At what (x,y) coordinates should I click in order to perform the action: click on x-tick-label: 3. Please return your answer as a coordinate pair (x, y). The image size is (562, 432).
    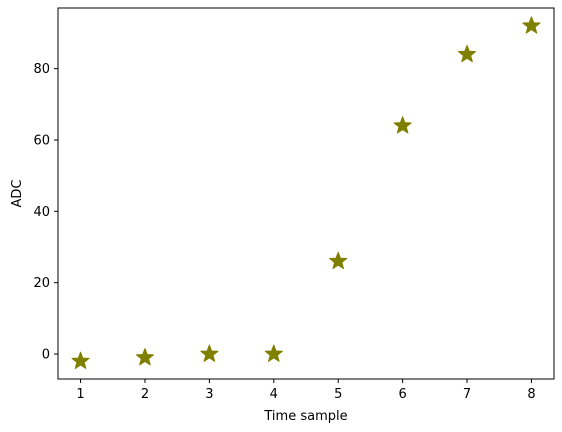
    Looking at the image, I should click on (209, 394).